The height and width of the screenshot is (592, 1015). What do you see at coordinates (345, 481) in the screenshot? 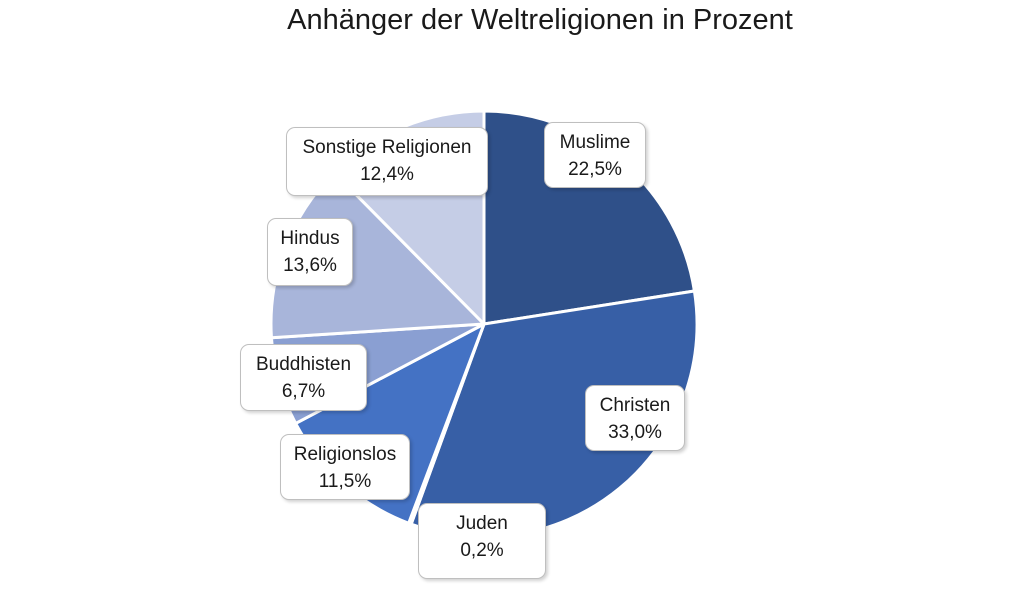
I see `data-label-value: 11,5%` at bounding box center [345, 481].